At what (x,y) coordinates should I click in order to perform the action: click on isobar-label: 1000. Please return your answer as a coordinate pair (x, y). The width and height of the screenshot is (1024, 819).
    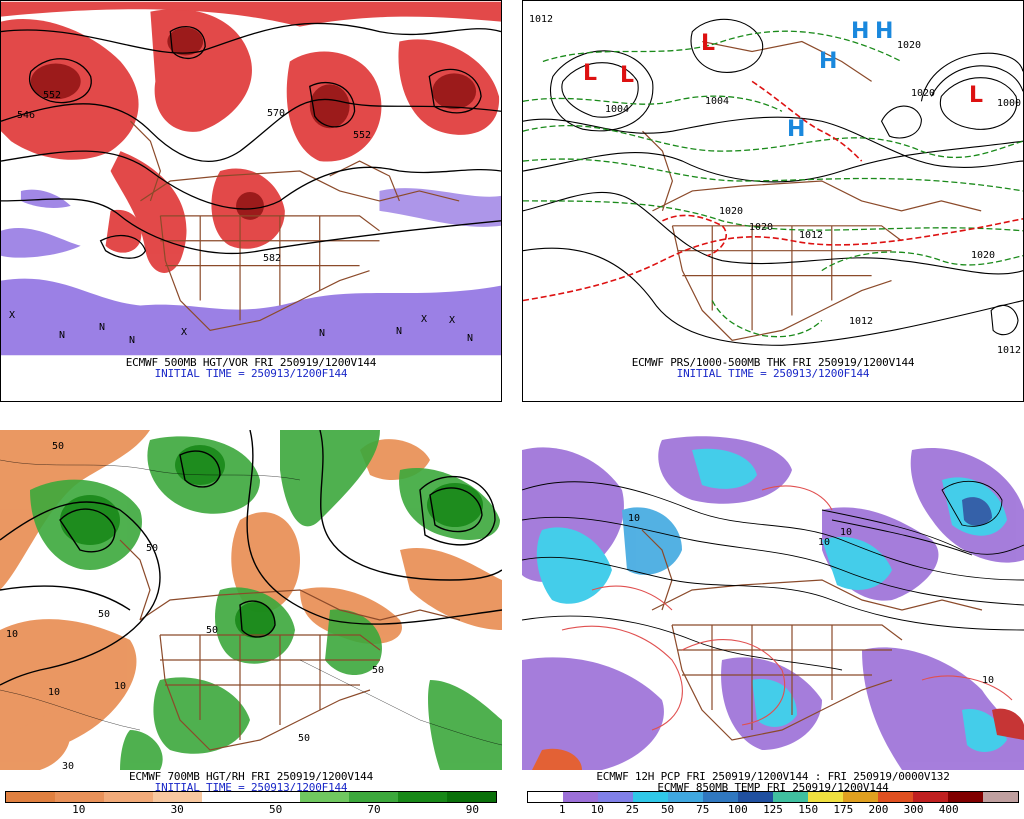
    Looking at the image, I should click on (1009, 103).